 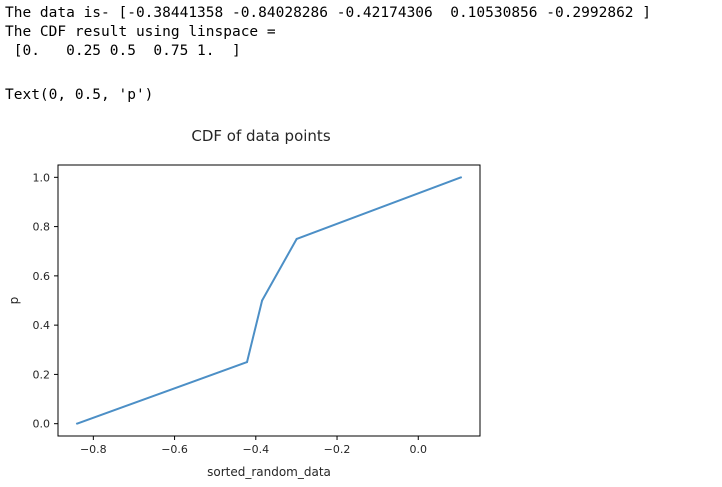 What do you see at coordinates (42, 177) in the screenshot?
I see `y-tick-label: 1.0` at bounding box center [42, 177].